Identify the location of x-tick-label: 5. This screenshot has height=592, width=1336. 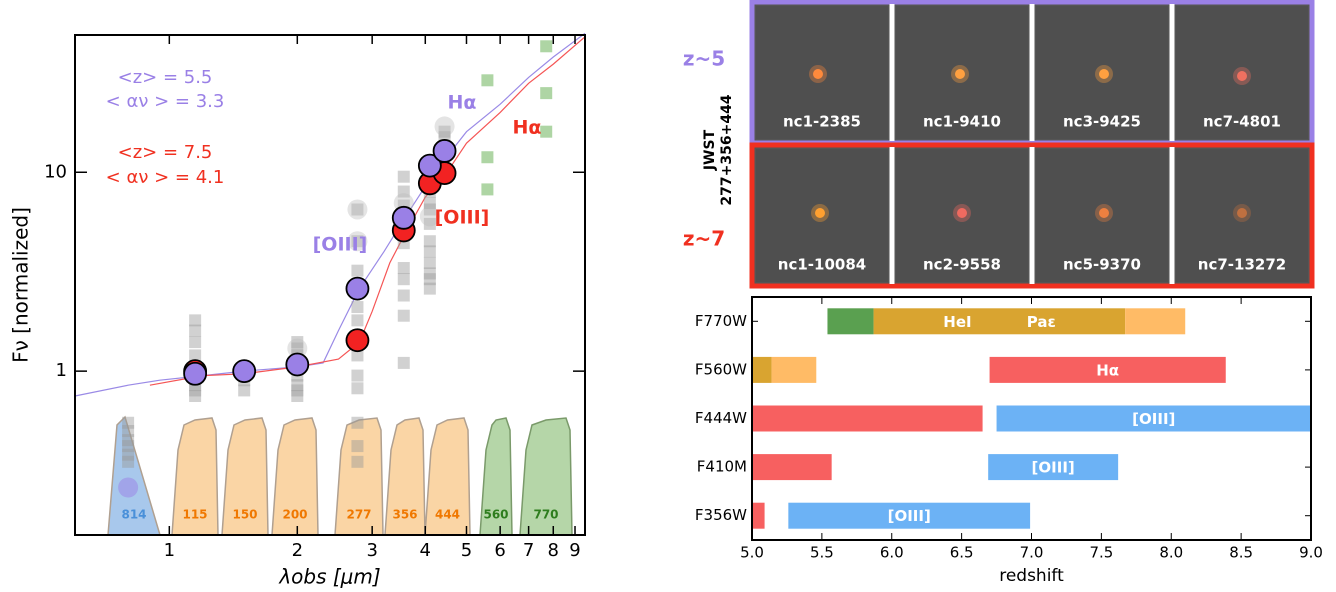
(466, 550).